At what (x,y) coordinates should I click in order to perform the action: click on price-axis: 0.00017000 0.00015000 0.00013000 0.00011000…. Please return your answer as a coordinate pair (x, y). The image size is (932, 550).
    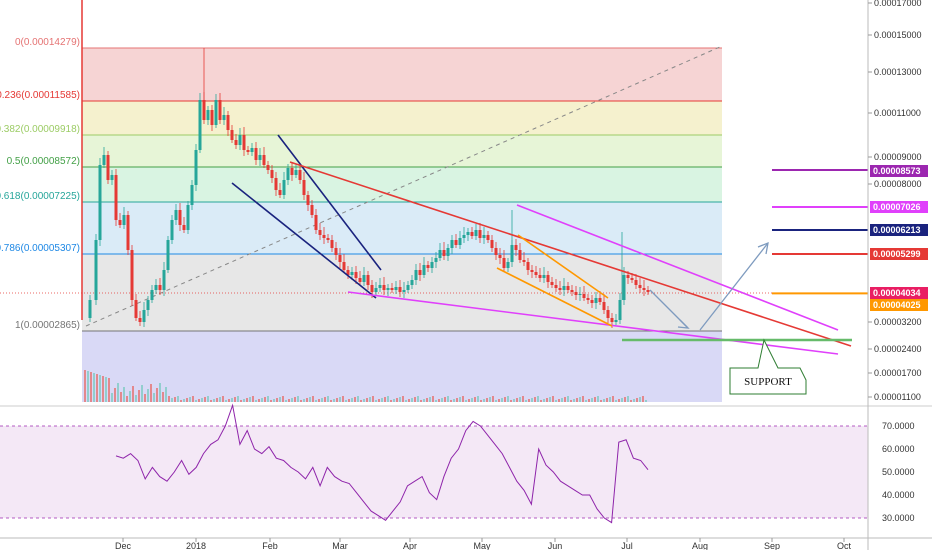
    Looking at the image, I should click on (897, 275).